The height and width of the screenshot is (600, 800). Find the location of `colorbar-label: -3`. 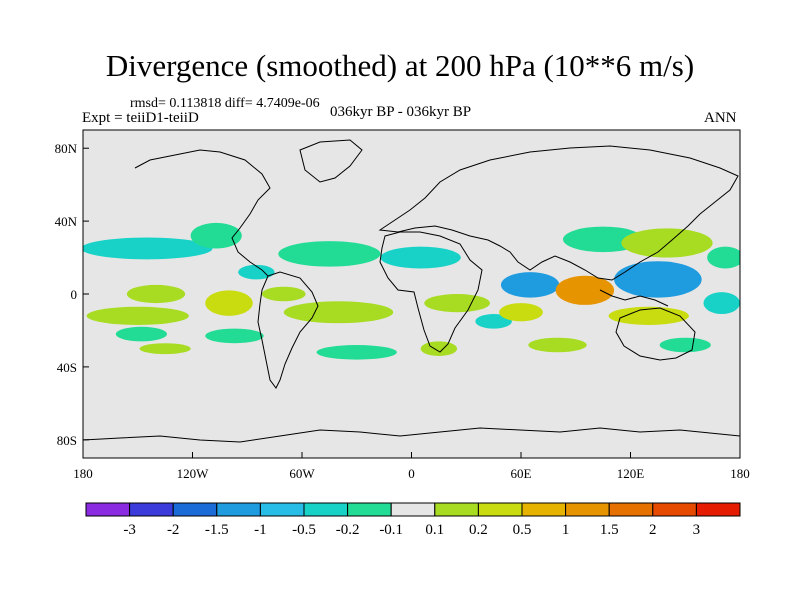

colorbar-label: -3 is located at coordinates (129, 530).